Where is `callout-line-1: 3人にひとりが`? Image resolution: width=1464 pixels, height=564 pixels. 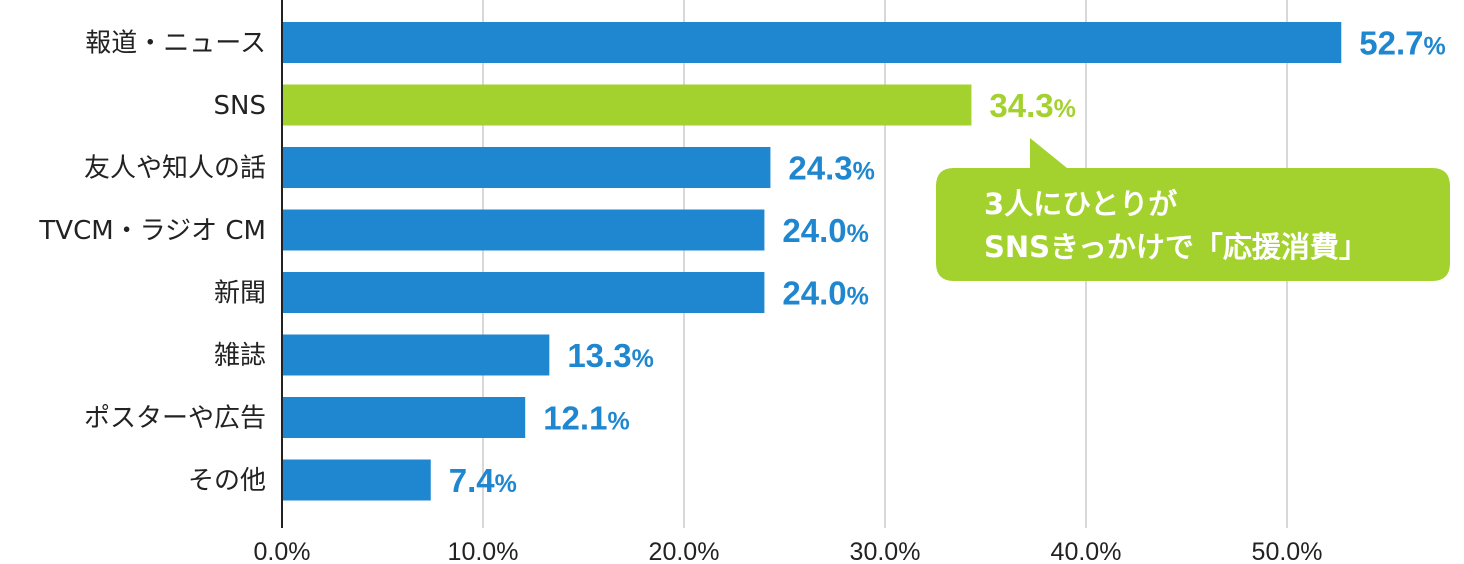
callout-line-1: 3人にひとりが is located at coordinates (1080, 204).